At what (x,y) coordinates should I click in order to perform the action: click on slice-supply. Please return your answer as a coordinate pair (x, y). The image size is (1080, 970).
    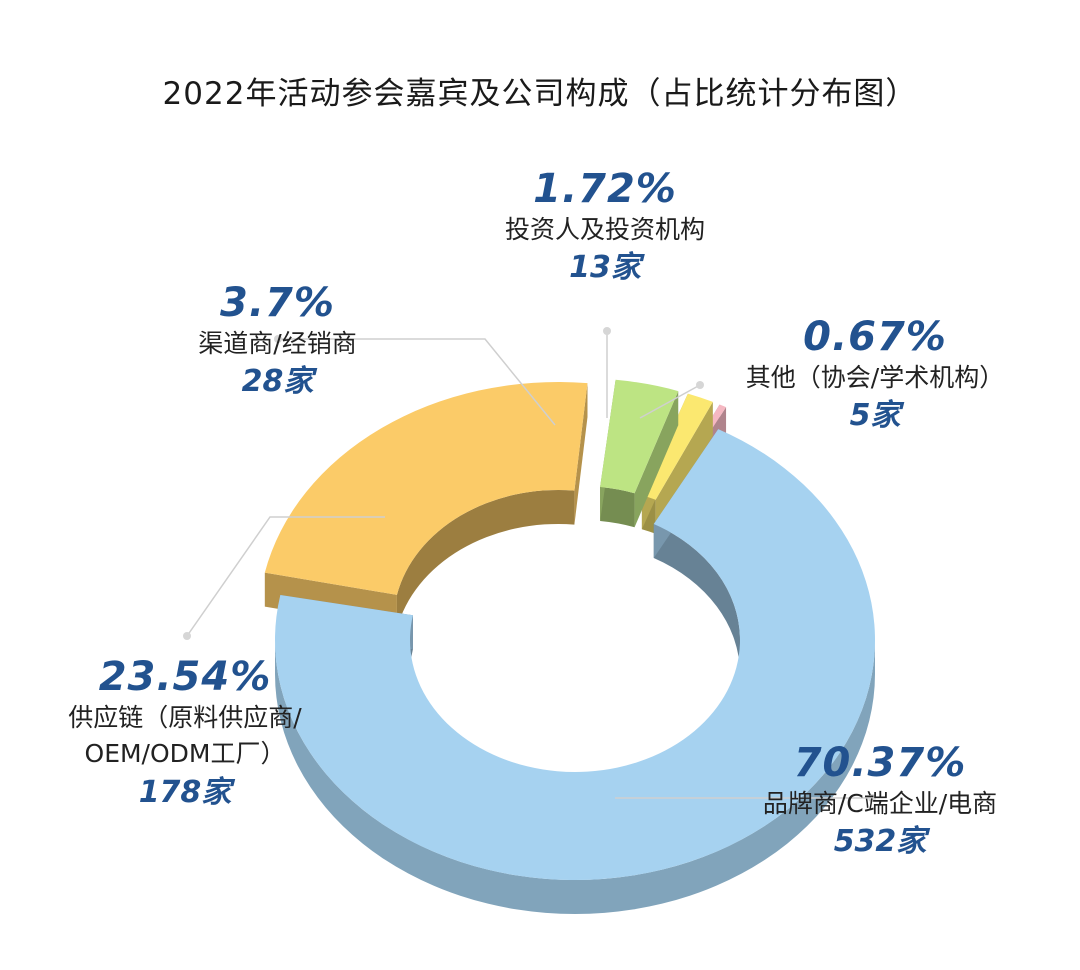
    Looking at the image, I should click on (426, 505).